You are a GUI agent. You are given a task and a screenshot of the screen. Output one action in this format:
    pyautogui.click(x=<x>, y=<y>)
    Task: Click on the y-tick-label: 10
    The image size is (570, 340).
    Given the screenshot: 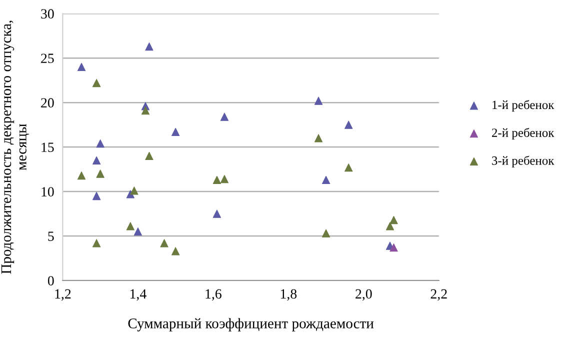 What is the action you would take?
    pyautogui.click(x=48, y=191)
    